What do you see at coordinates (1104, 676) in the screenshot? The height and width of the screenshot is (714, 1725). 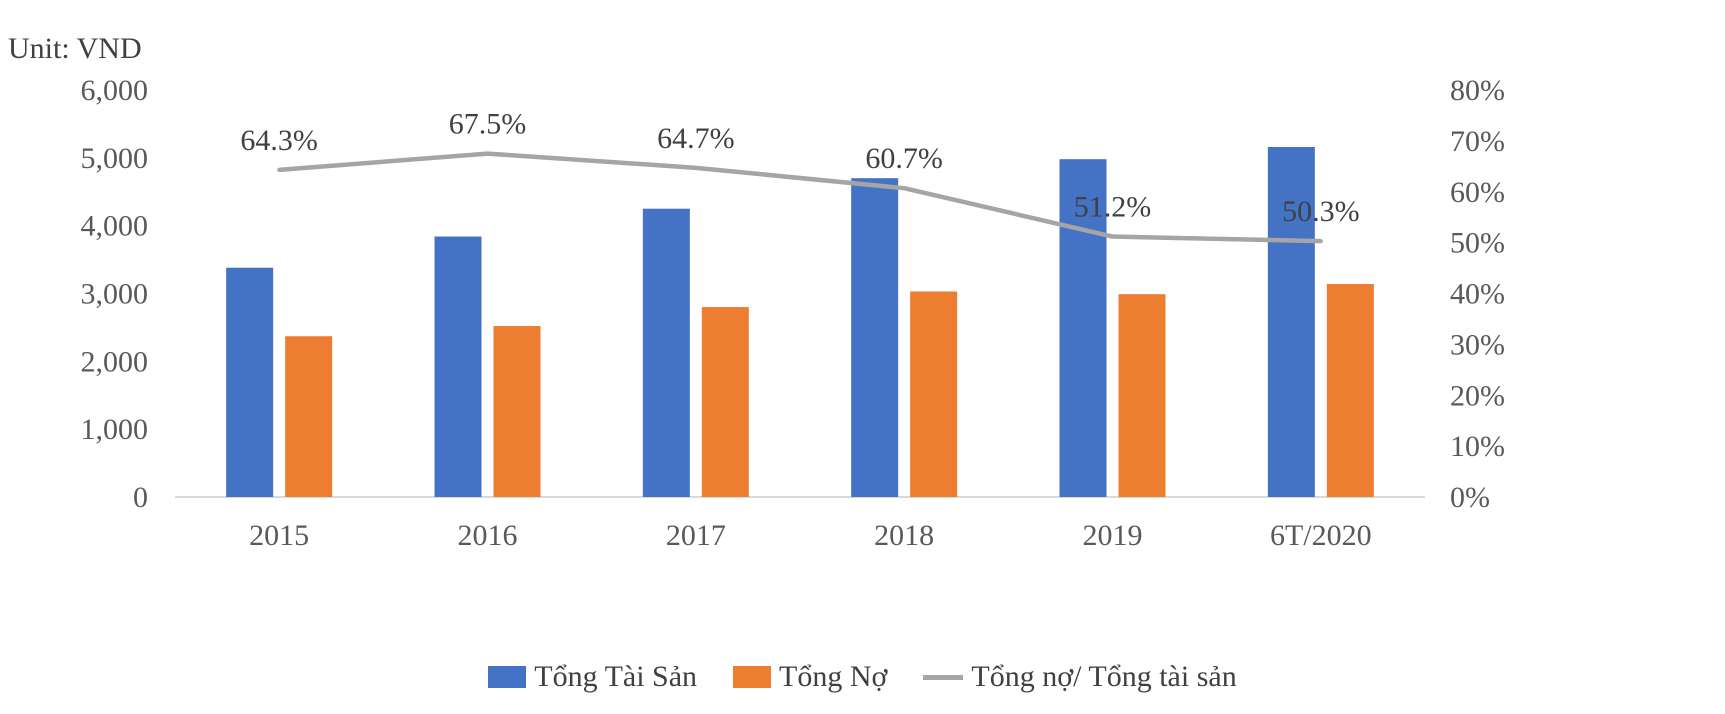 I see `legend-label-ratio: Tổng nợ/ Tổng tài sản` at bounding box center [1104, 676].